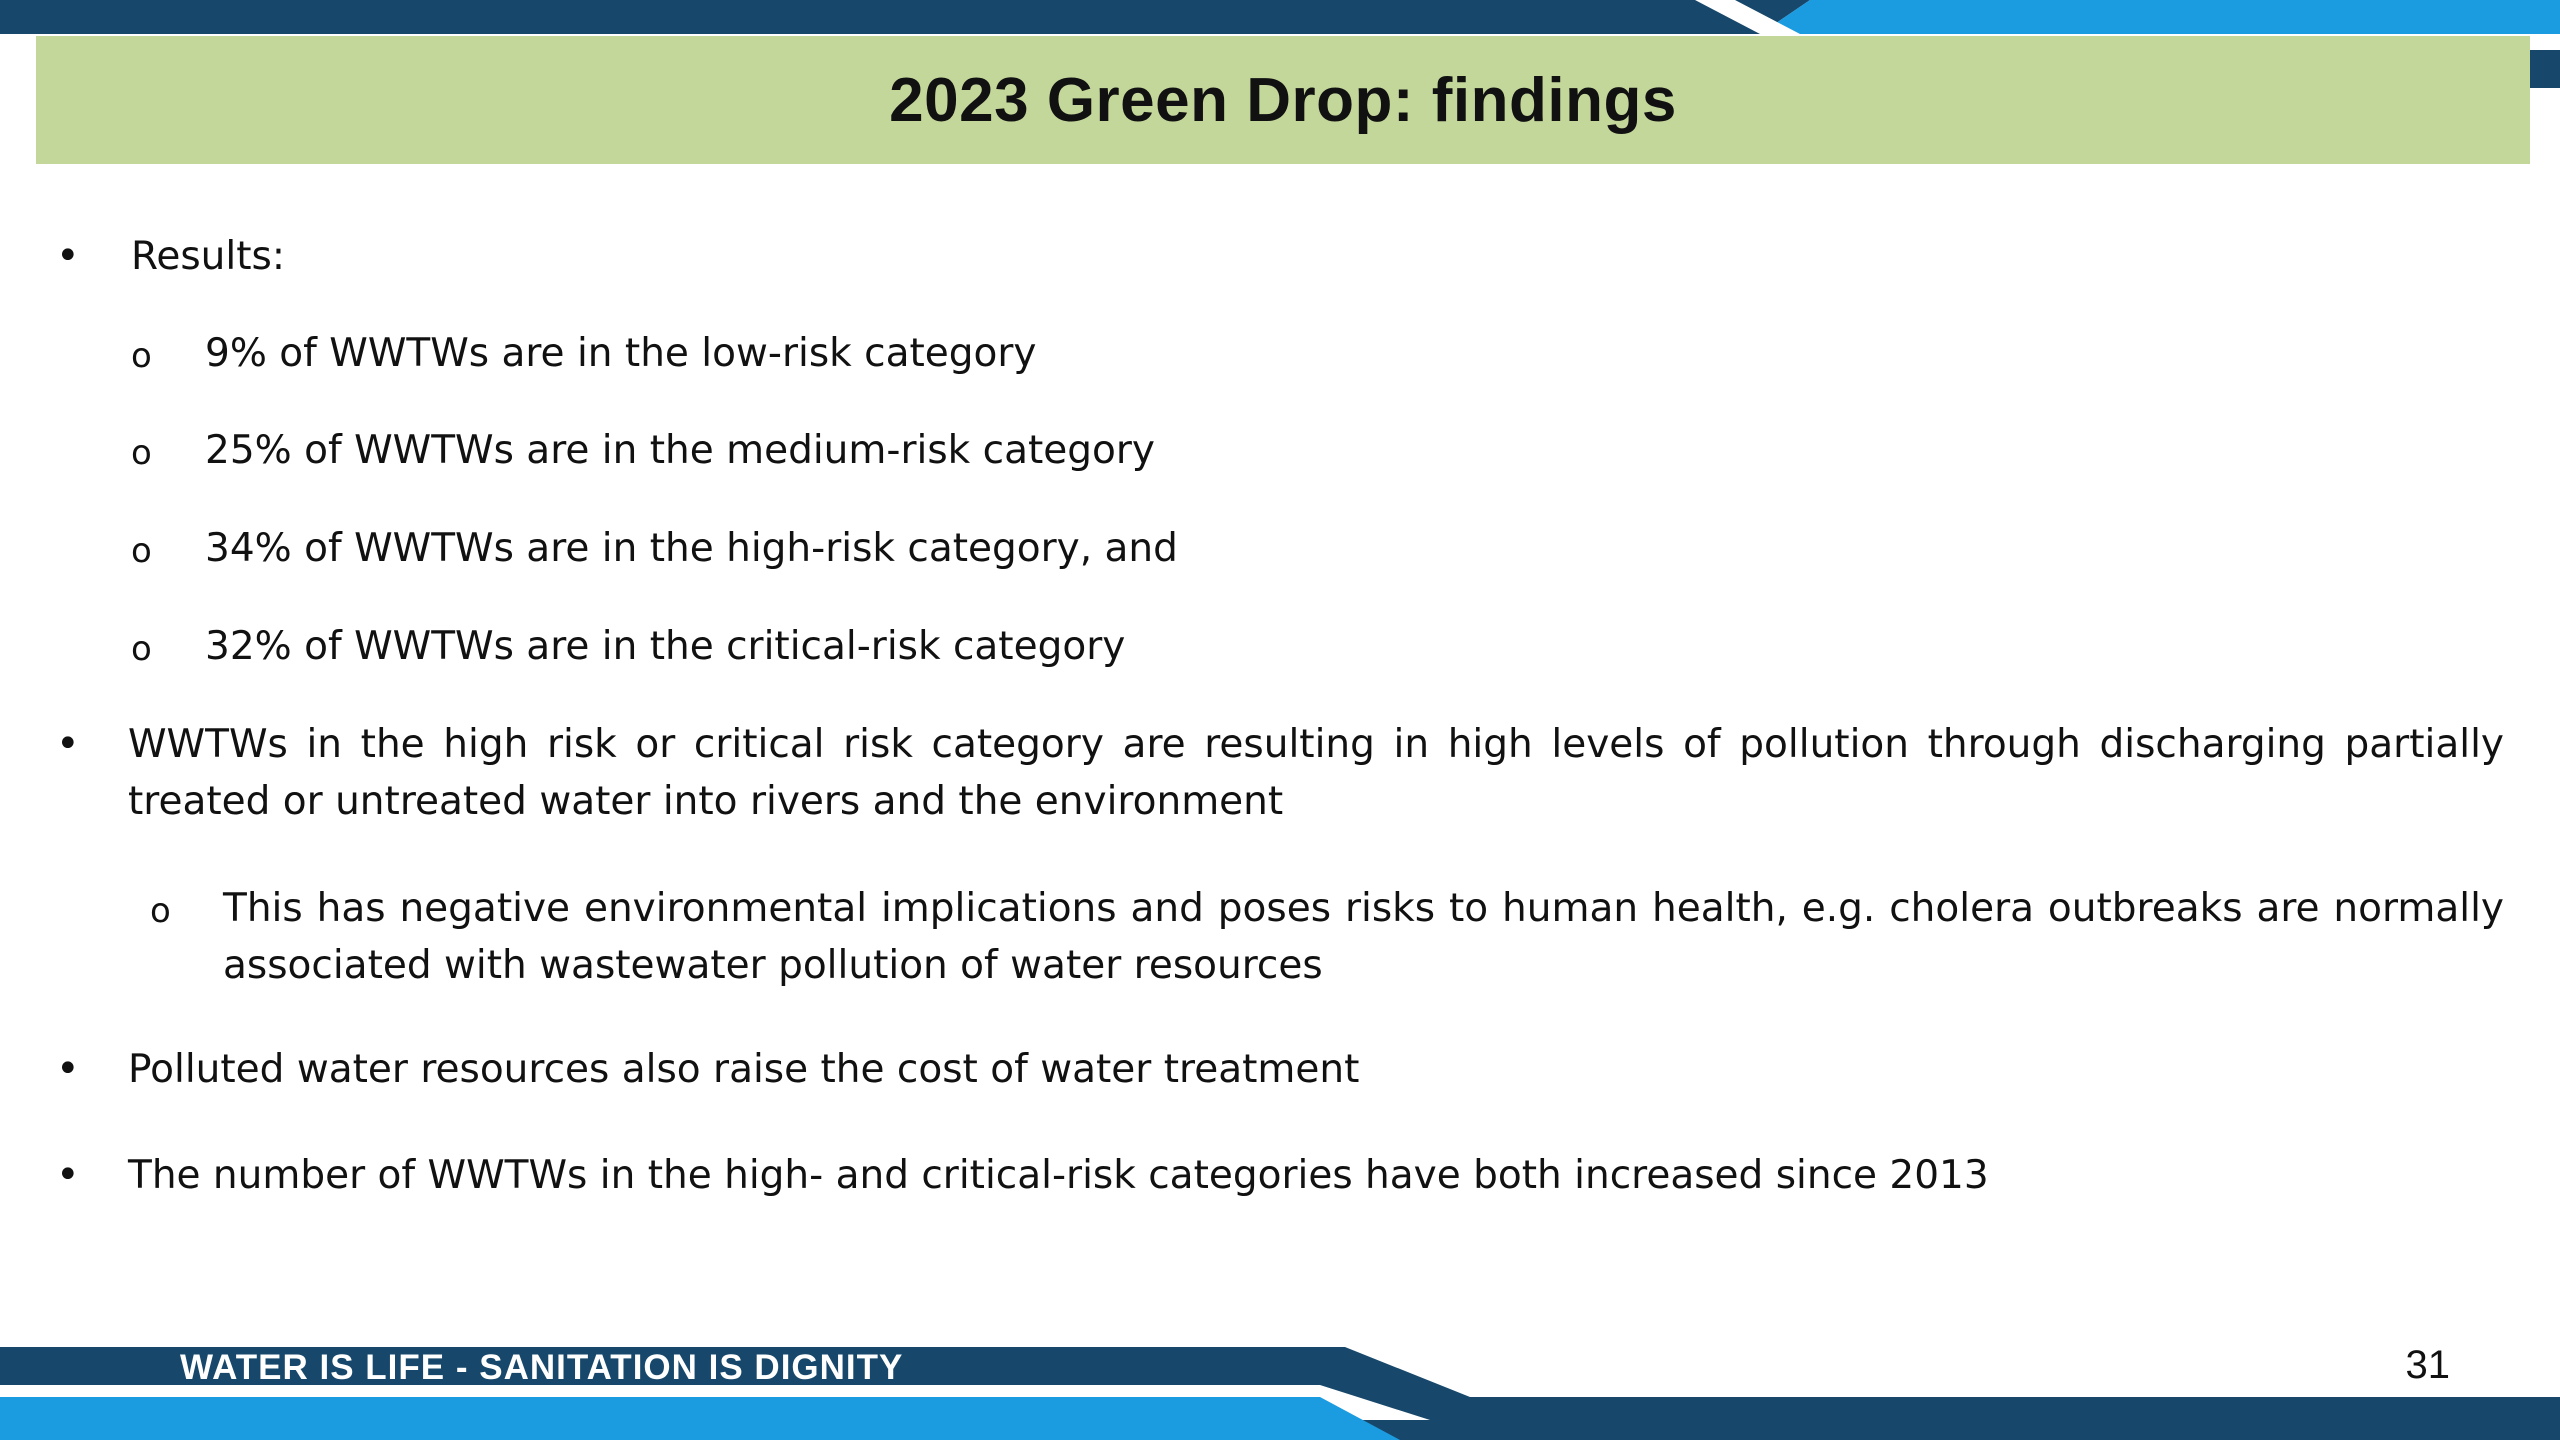  I want to click on right-edge-tab, so click(2545, 69).